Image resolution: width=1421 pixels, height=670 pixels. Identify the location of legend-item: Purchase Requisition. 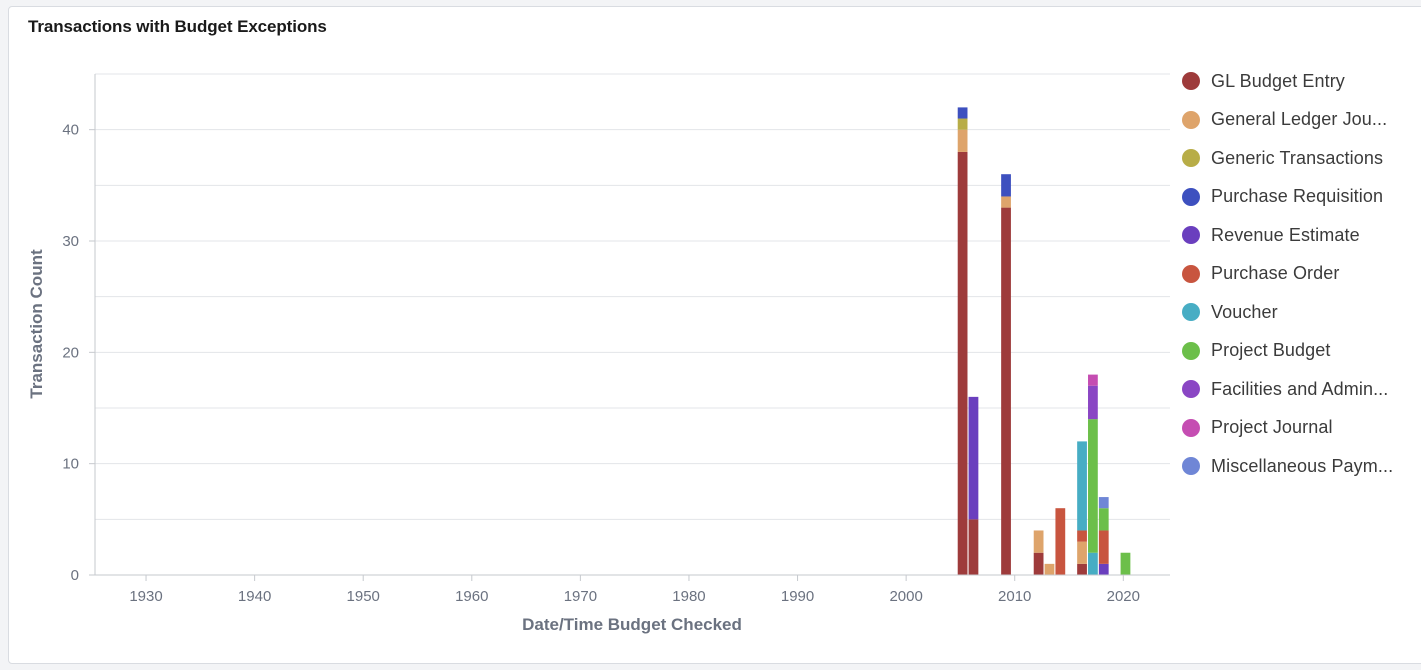
(1287, 197).